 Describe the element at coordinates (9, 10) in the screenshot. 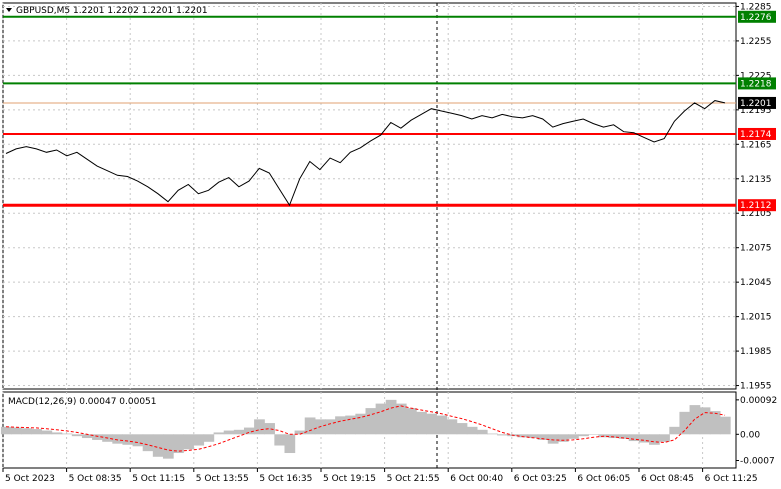

I see `symbol-menu-icon` at that location.